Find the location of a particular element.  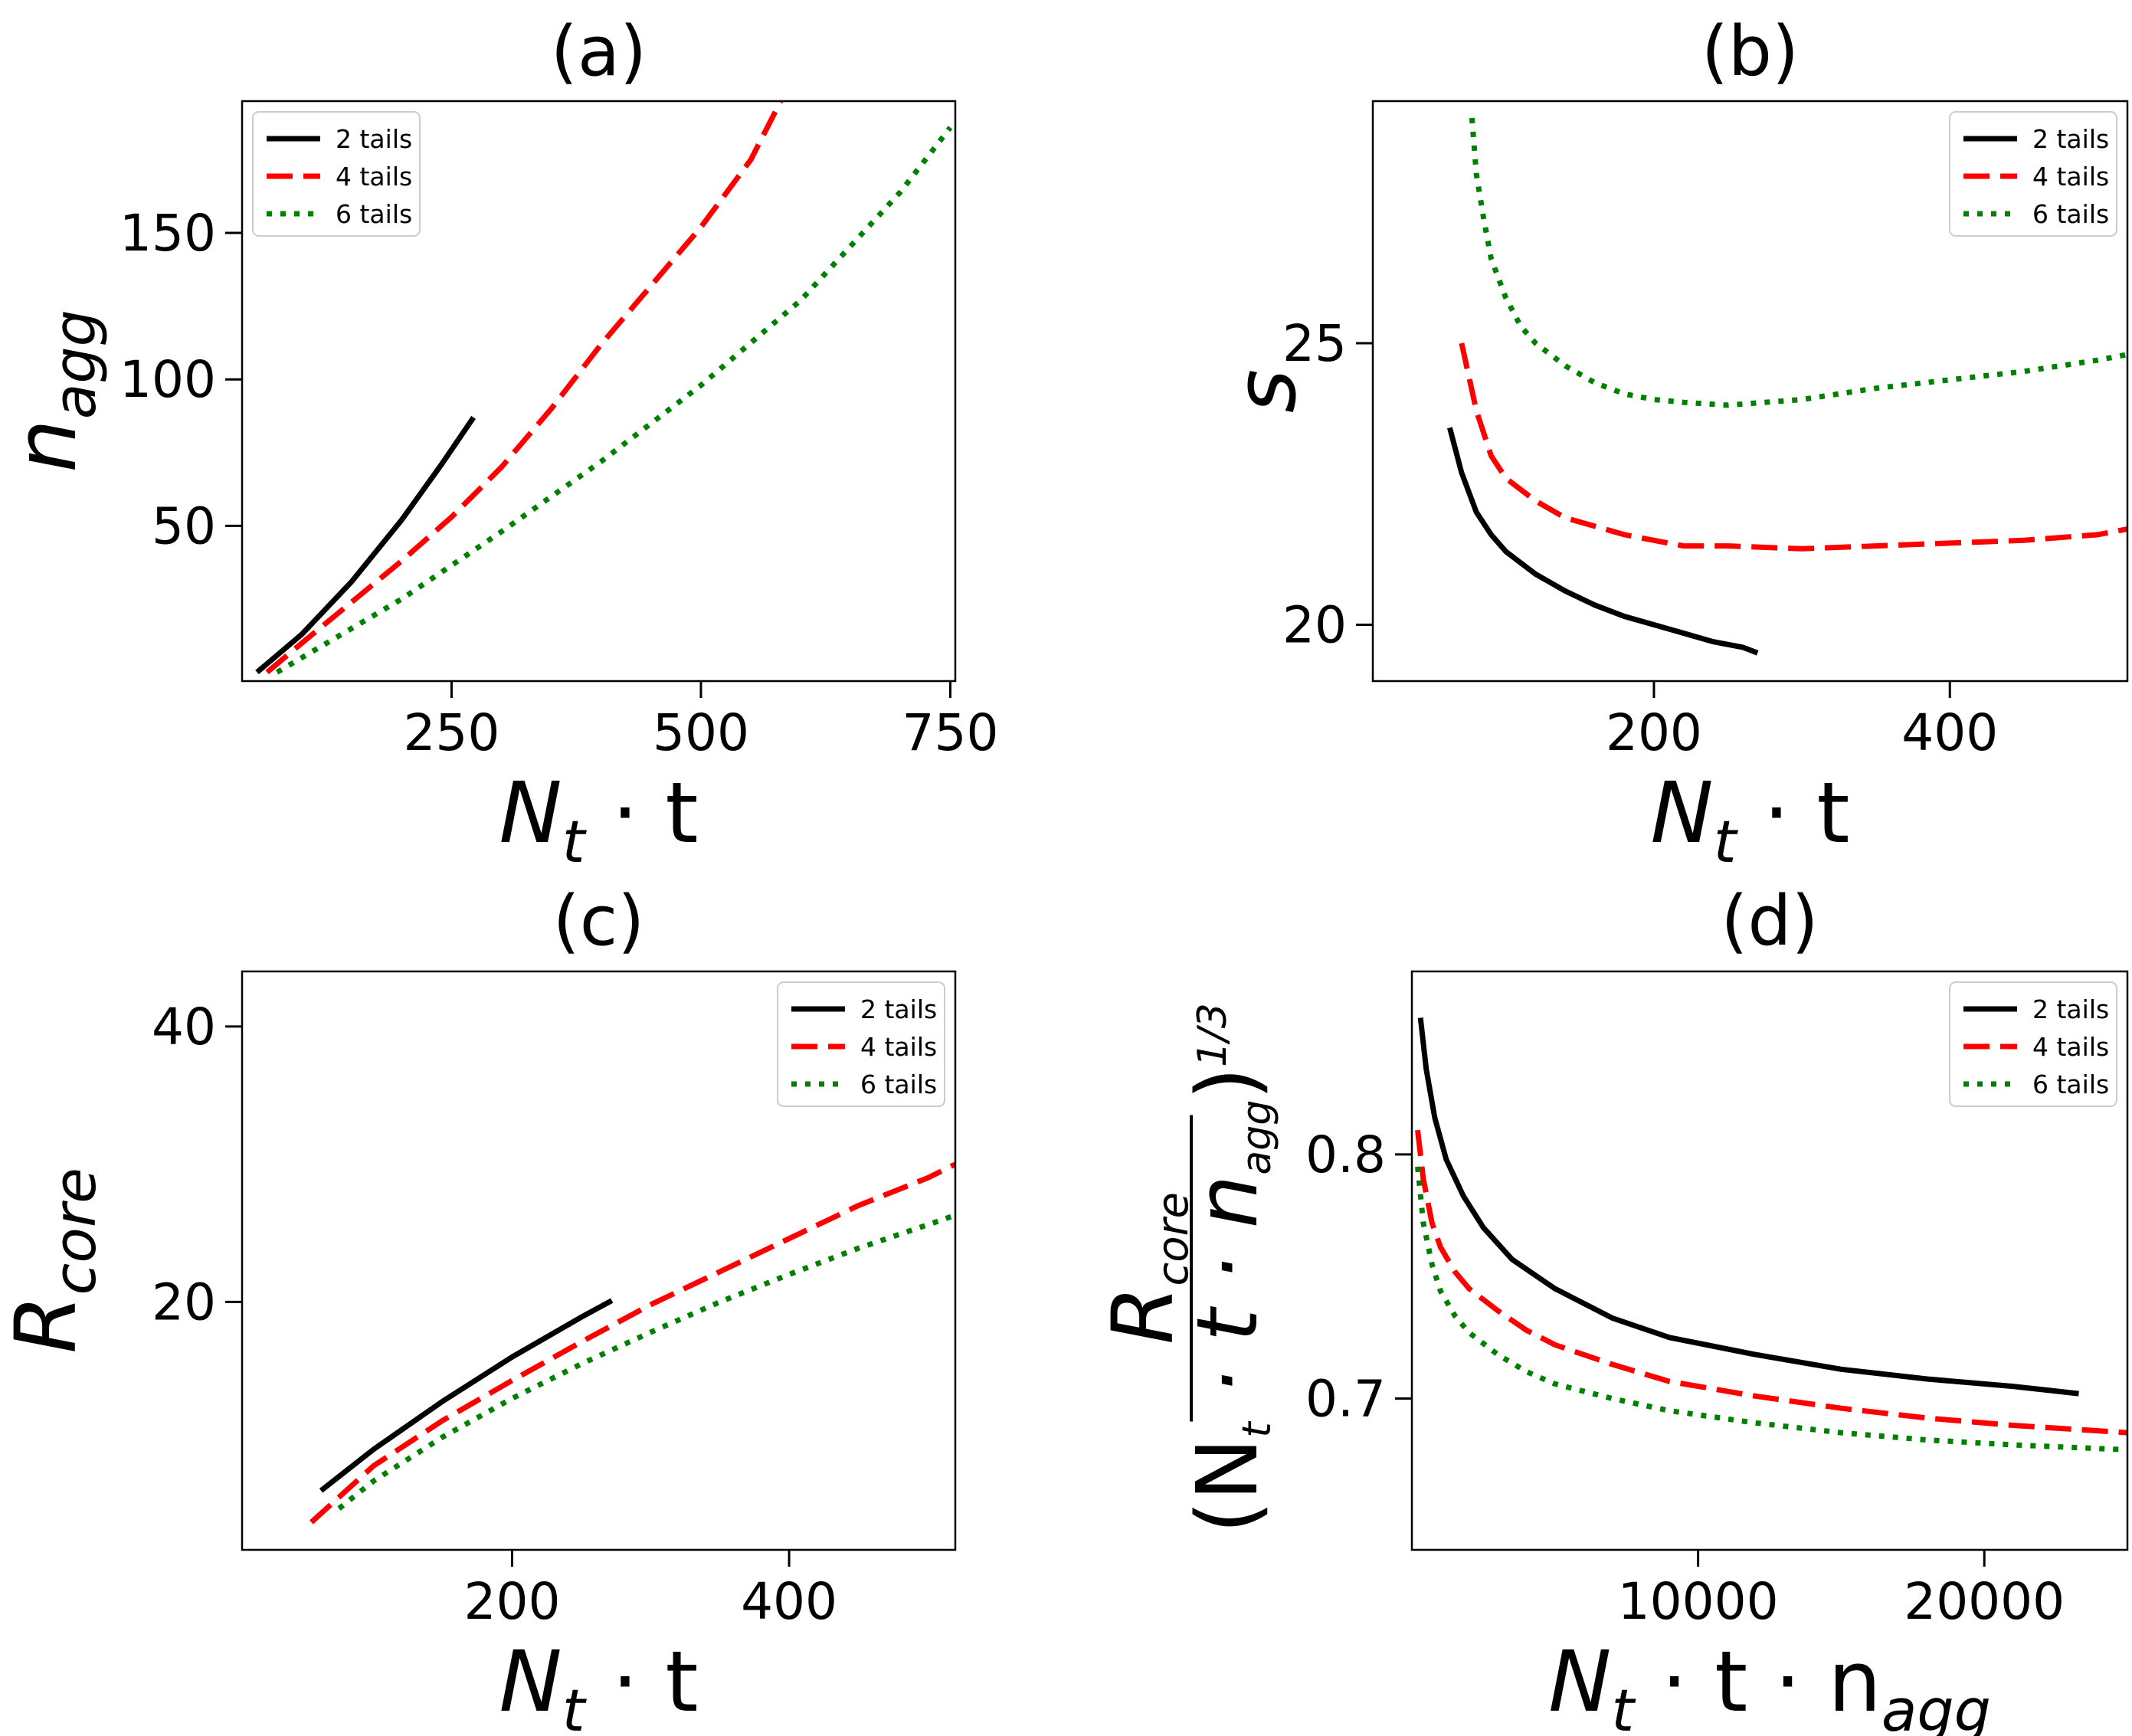

y-label-den-end: ) is located at coordinates (1227, 1083).